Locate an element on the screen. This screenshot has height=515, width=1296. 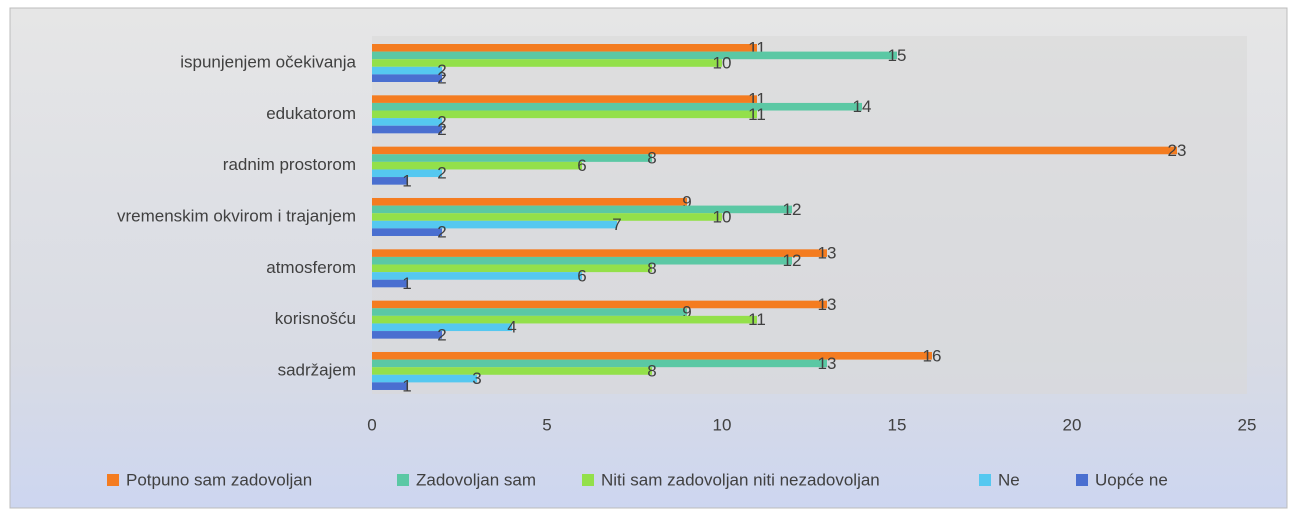
legend-label: Uopće ne is located at coordinates (1131, 479).